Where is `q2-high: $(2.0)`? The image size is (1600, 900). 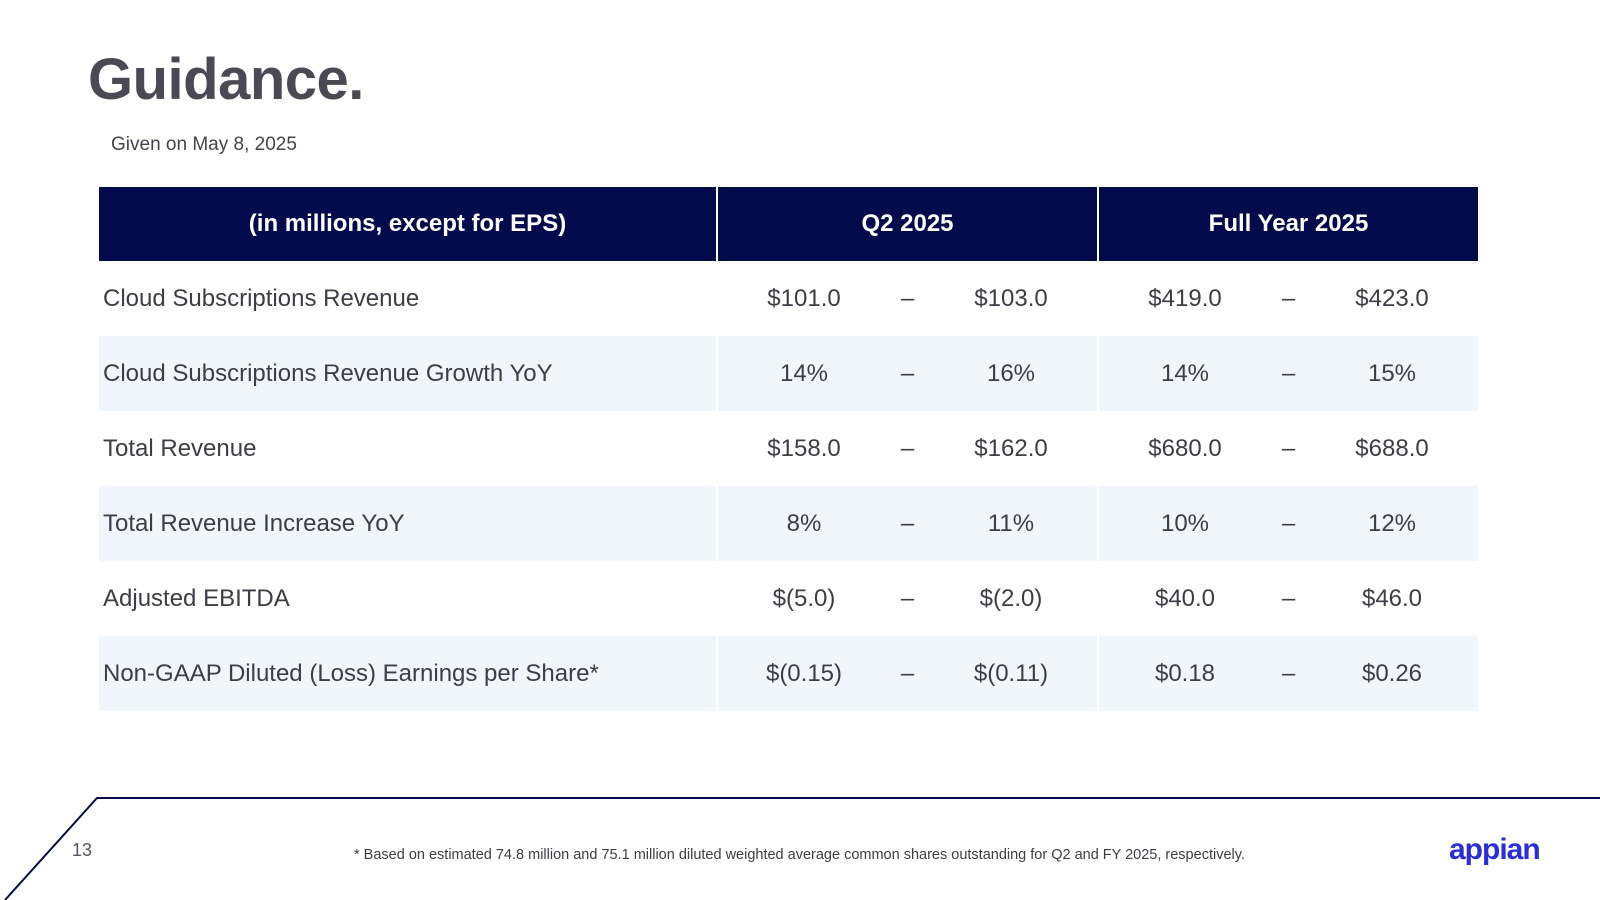
q2-high: $(2.0) is located at coordinates (1011, 598).